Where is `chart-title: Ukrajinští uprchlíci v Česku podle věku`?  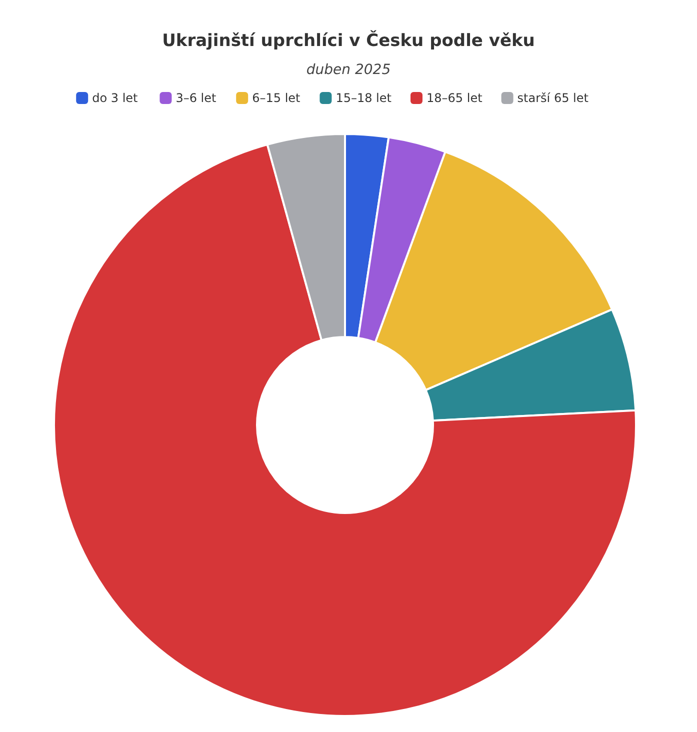 chart-title: Ukrajinští uprchlíci v Česku podle věku is located at coordinates (348, 40).